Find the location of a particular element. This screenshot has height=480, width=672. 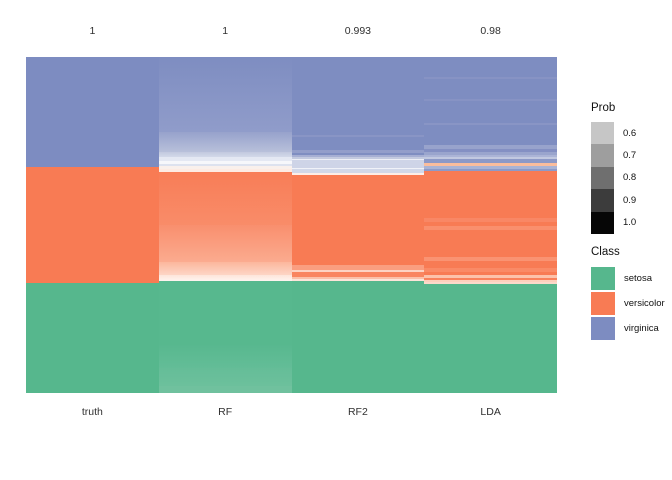

class-label-setosa: setosa is located at coordinates (638, 278).